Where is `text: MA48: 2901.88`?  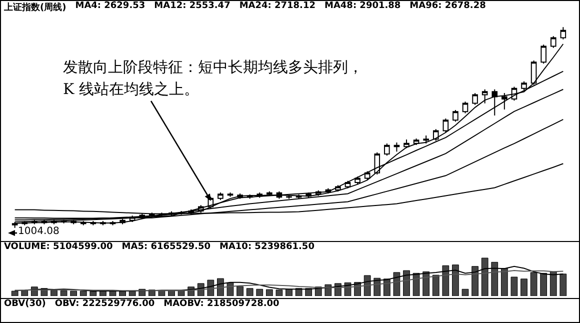
text: MA48: 2901.88 is located at coordinates (362, 7).